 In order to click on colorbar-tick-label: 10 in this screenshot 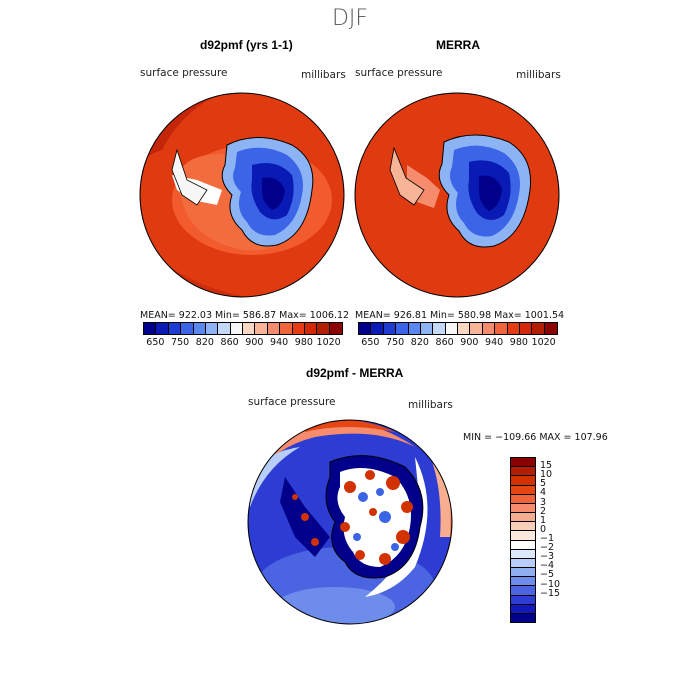, I will do `click(546, 475)`.